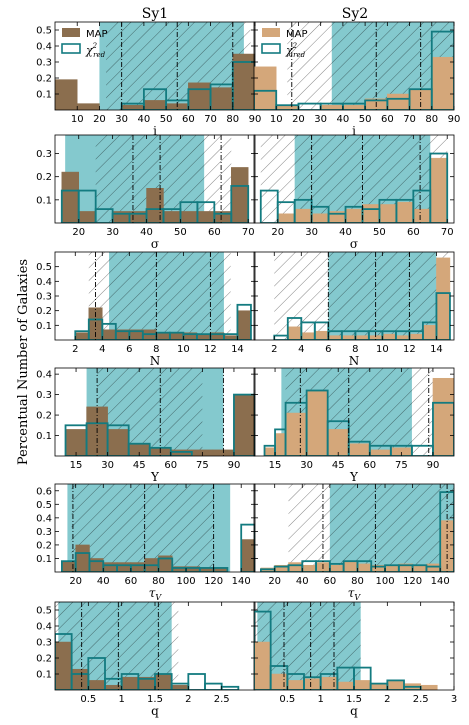 This screenshot has height=725, width=469. I want to click on panel-N-Sy1: 0.1 0.2 0.3 0.4 0.5 2 4 6 8 10 12 14 N, so click(146, 309).